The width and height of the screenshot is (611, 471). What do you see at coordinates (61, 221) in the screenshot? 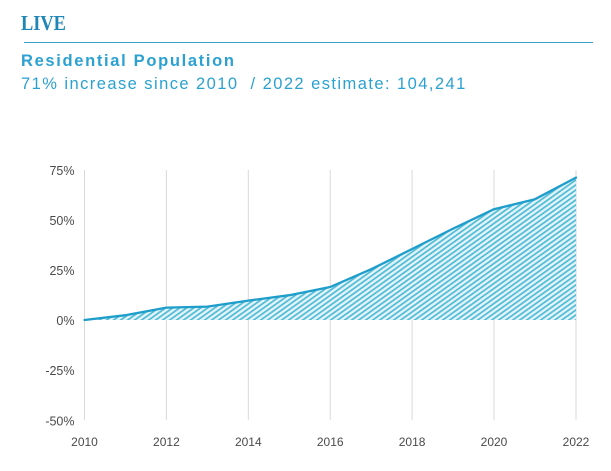
I see `svg-text: 50%` at bounding box center [61, 221].